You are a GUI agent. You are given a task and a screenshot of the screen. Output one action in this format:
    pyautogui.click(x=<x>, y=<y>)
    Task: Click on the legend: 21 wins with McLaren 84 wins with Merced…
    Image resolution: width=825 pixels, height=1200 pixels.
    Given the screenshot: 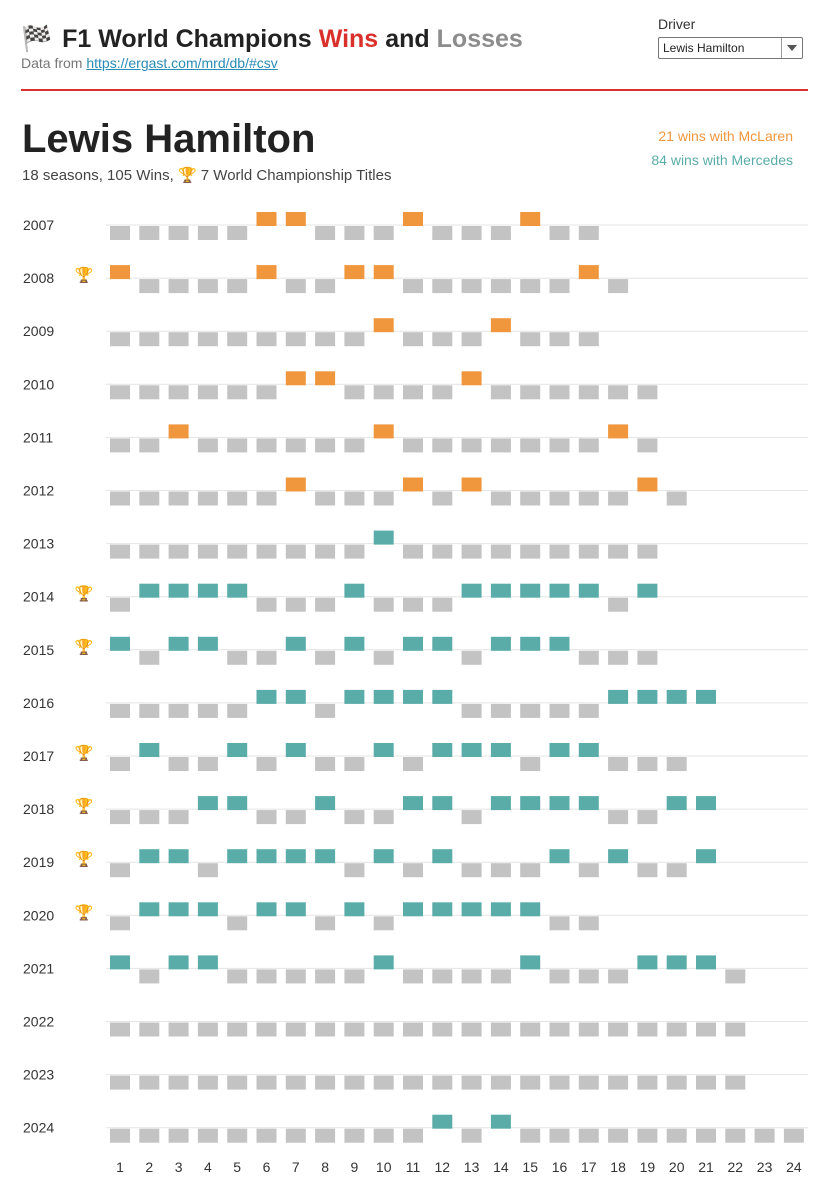 What is the action you would take?
    pyautogui.click(x=722, y=152)
    